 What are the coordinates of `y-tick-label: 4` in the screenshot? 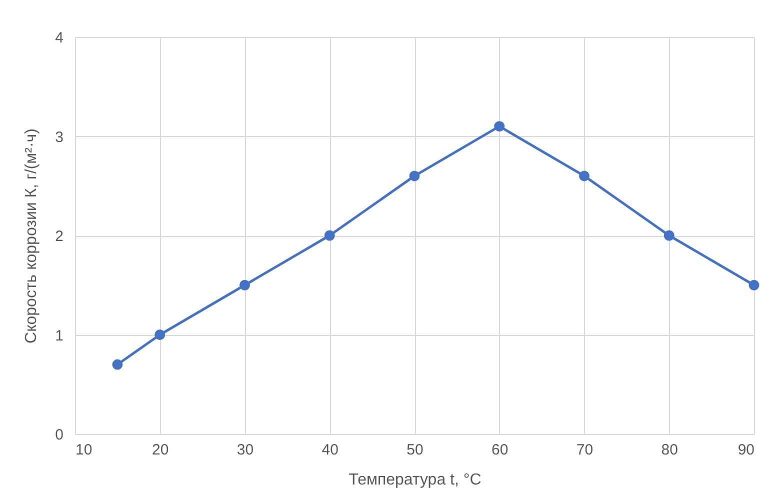 It's located at (59, 38).